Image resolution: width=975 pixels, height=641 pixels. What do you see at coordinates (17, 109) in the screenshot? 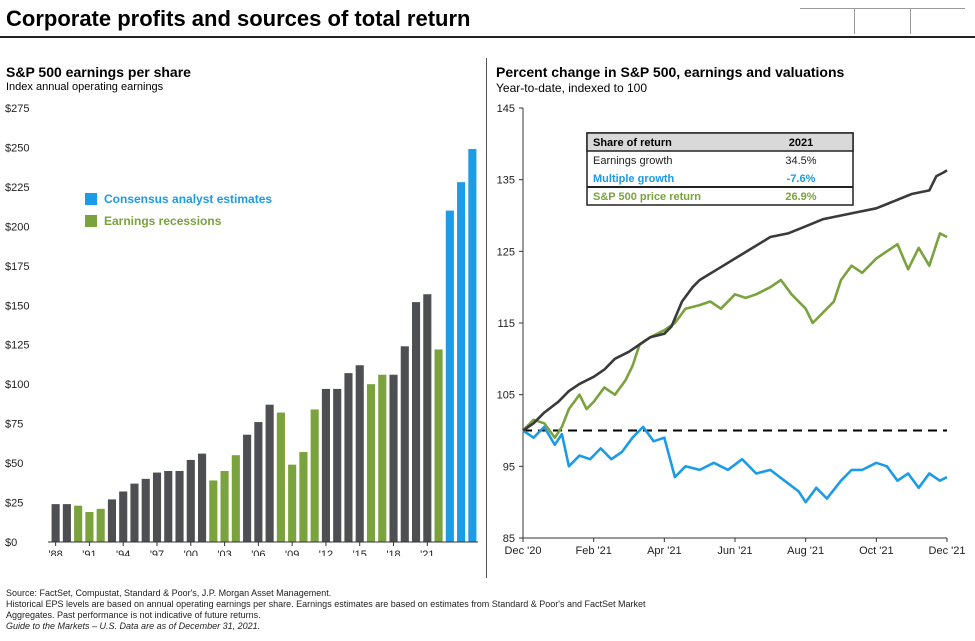
I see `y-tick-label: $275` at bounding box center [17, 109].